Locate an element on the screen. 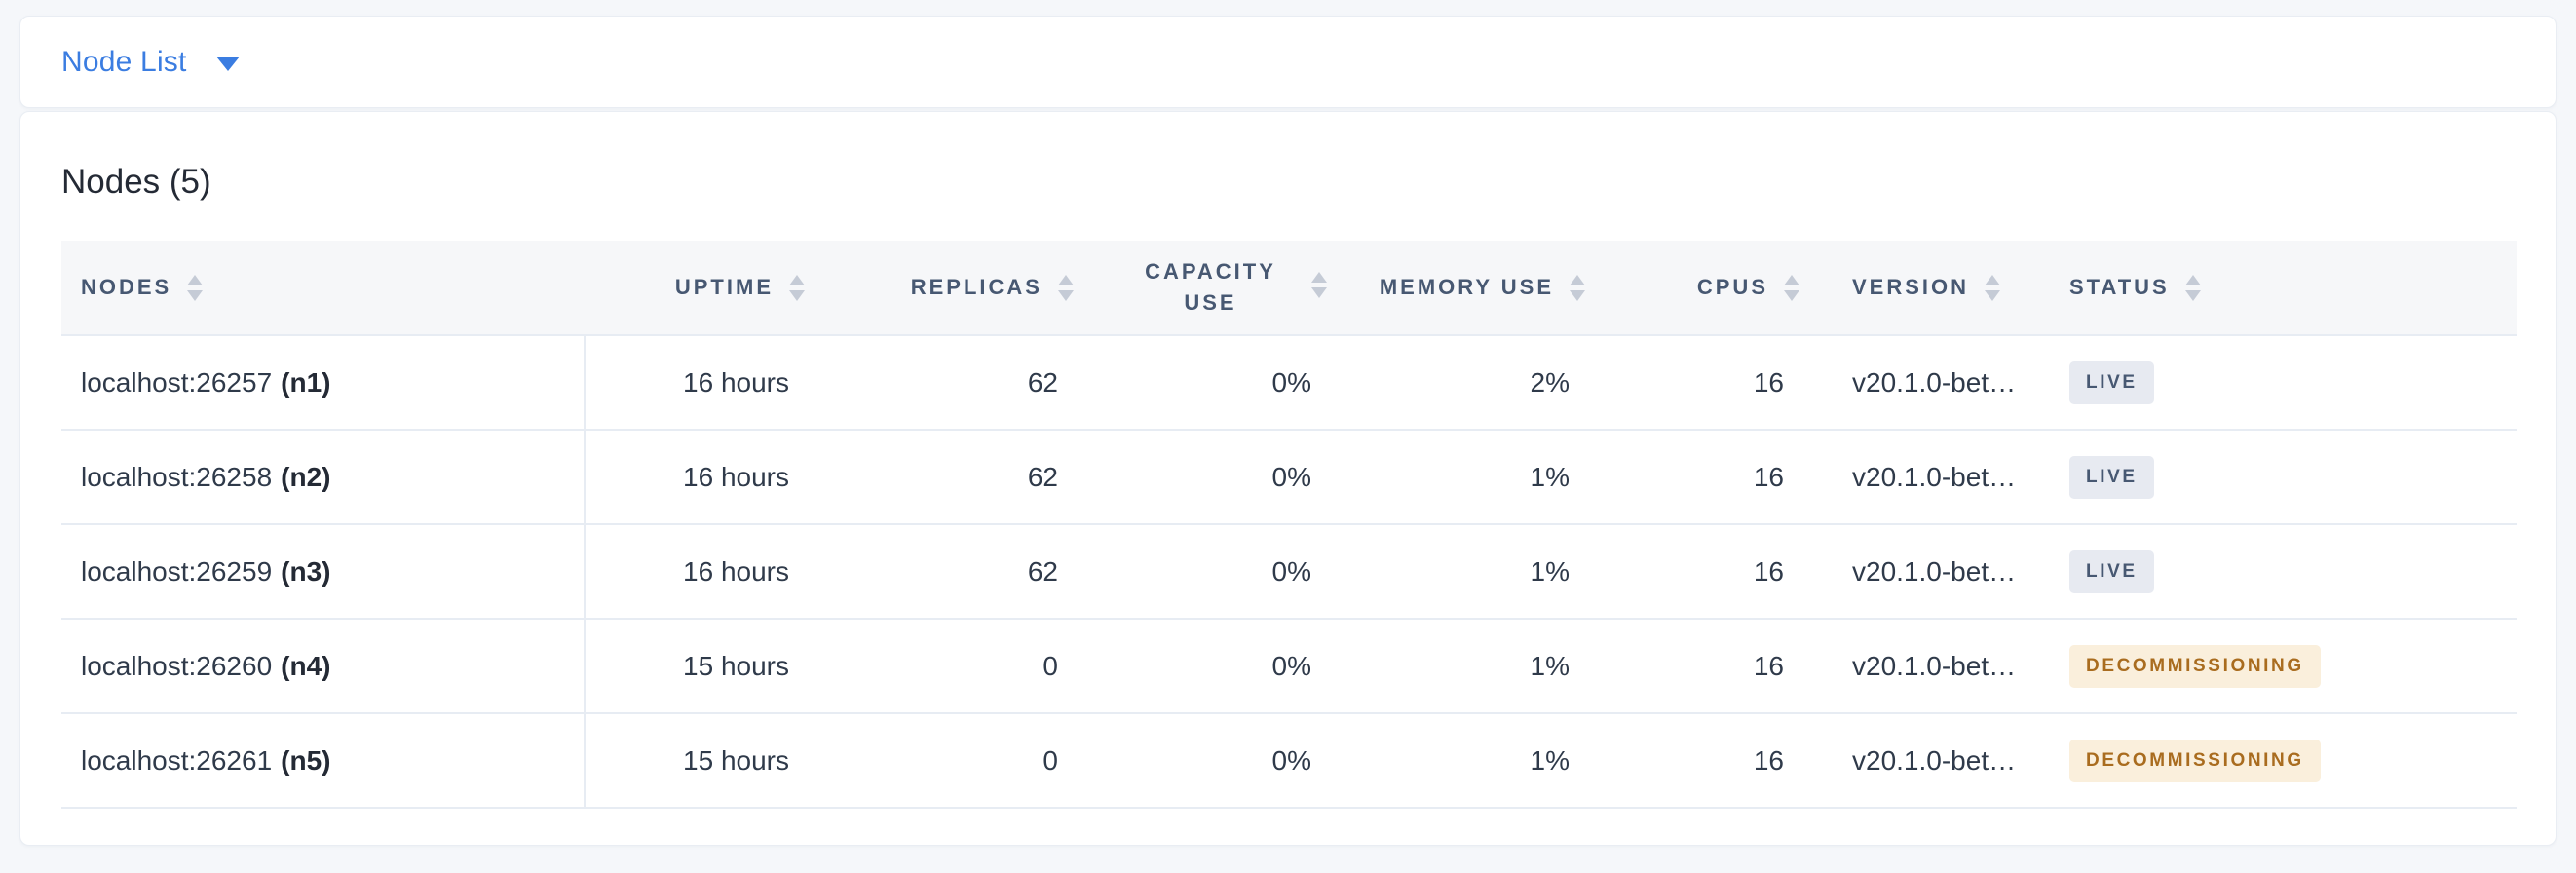 This screenshot has width=2576, height=873. node-address: localhost:26261 is located at coordinates (177, 760).